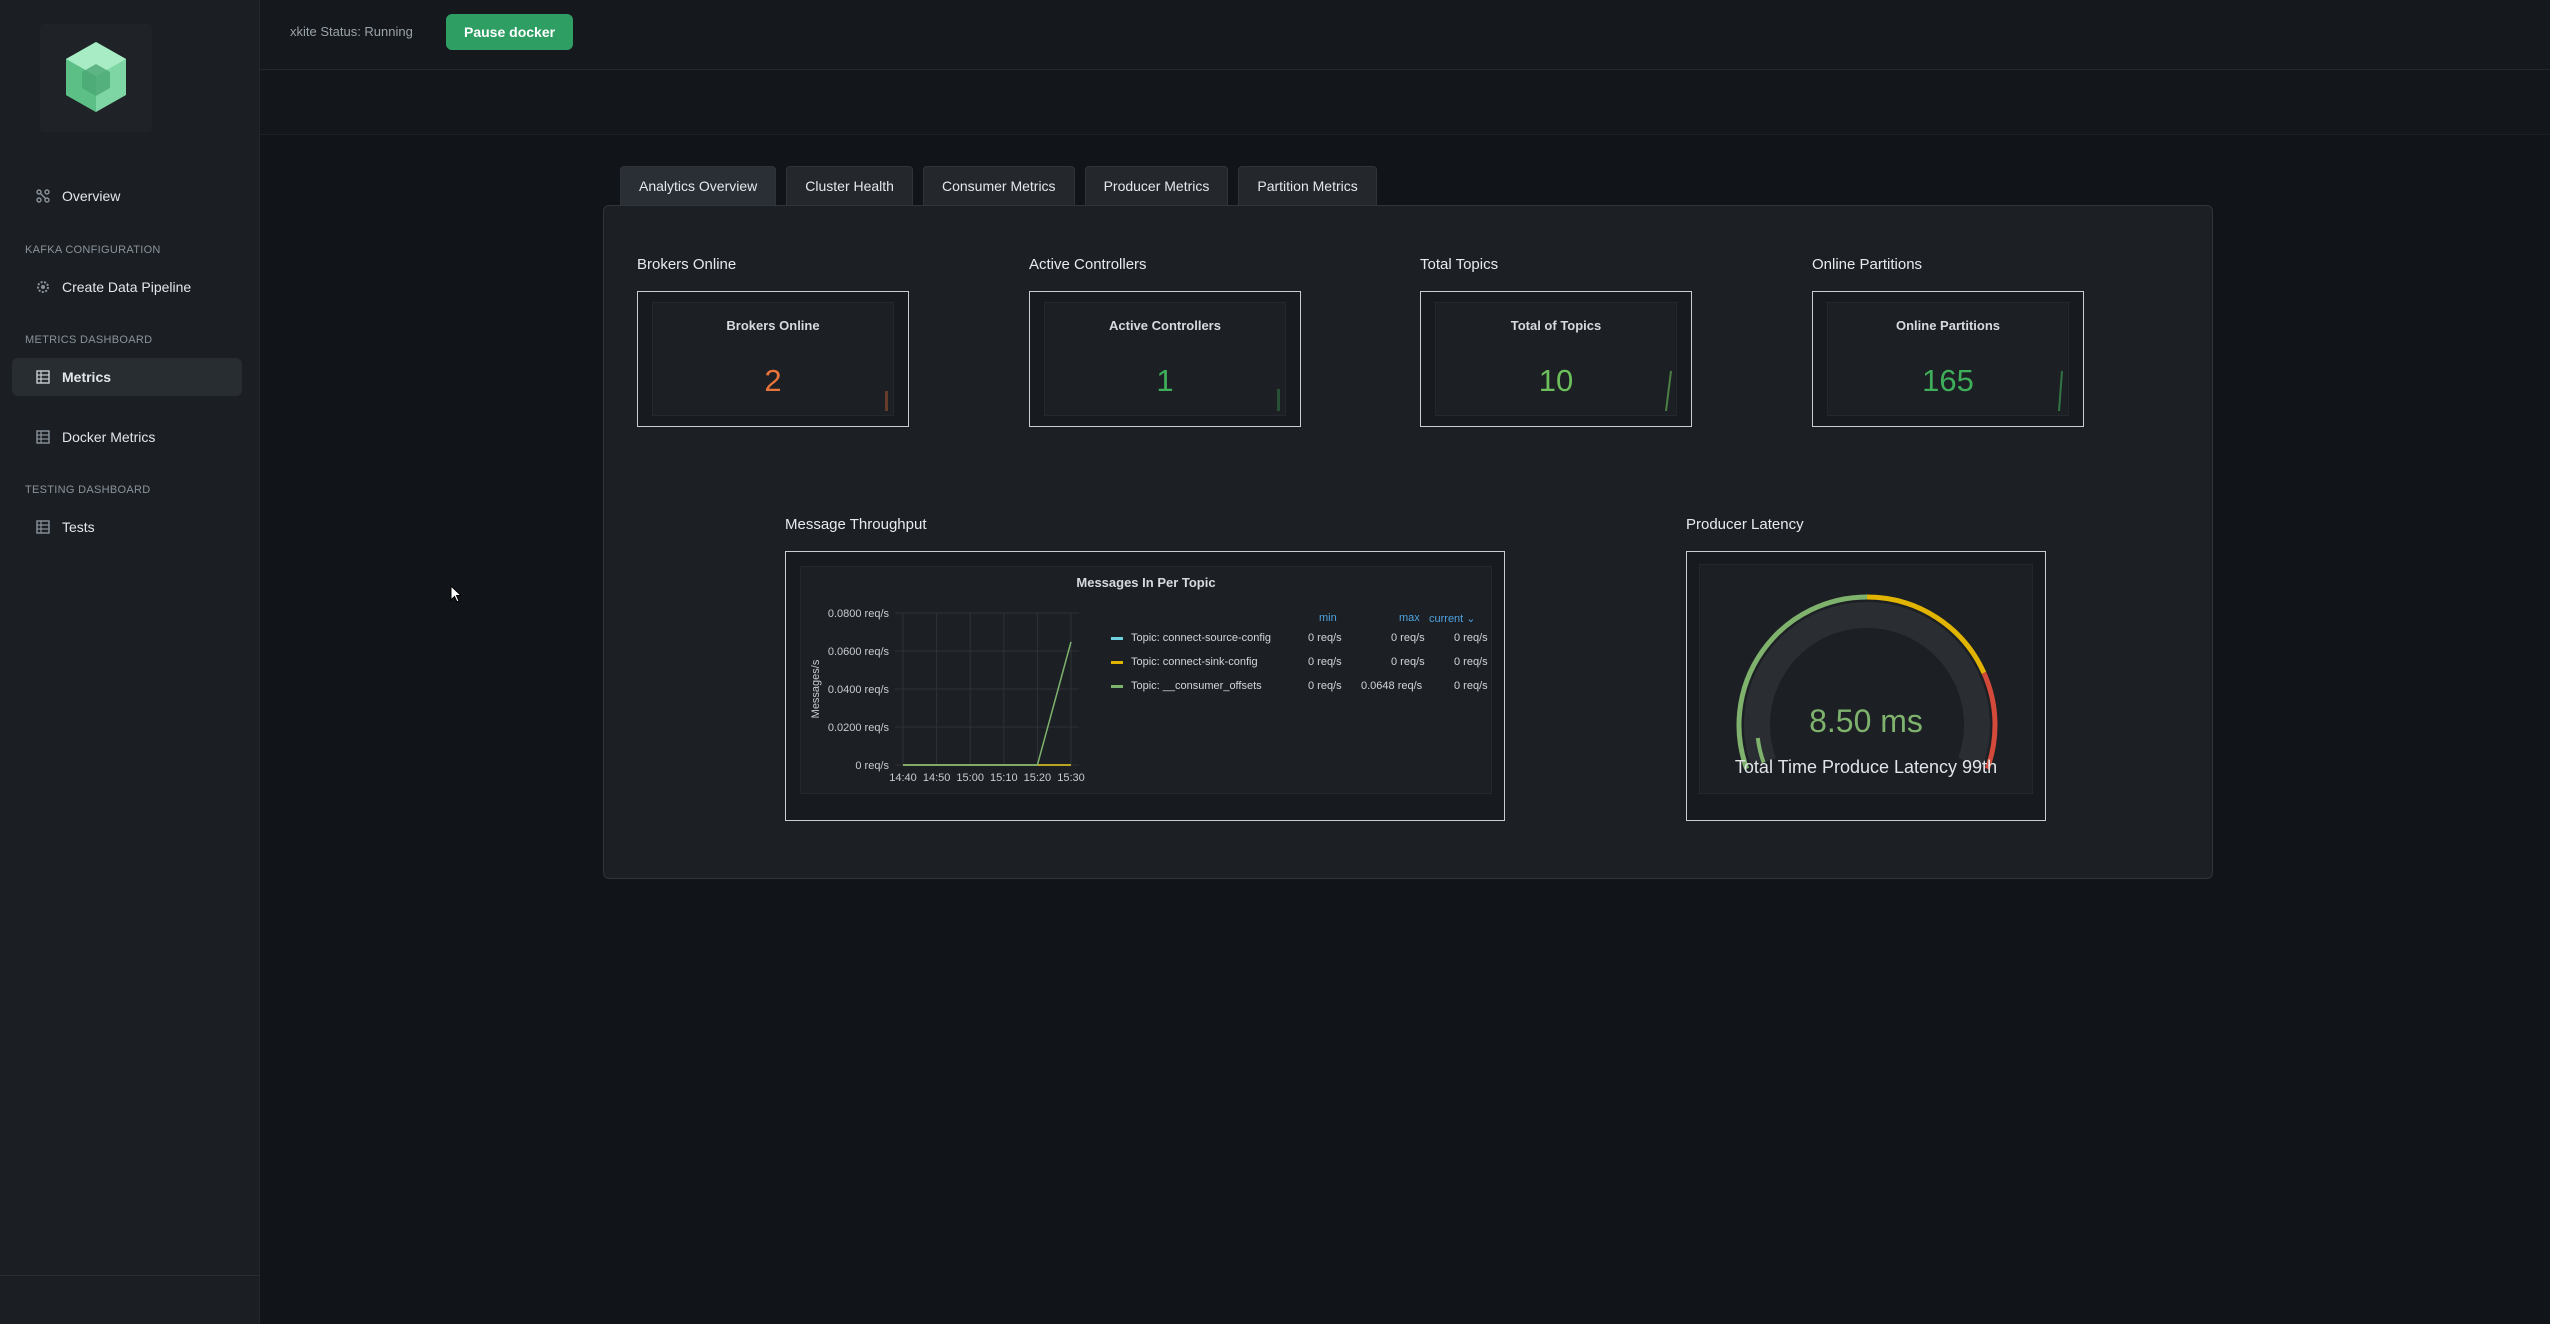  I want to click on legend-item: Topic: connect-sink-config, so click(1184, 662).